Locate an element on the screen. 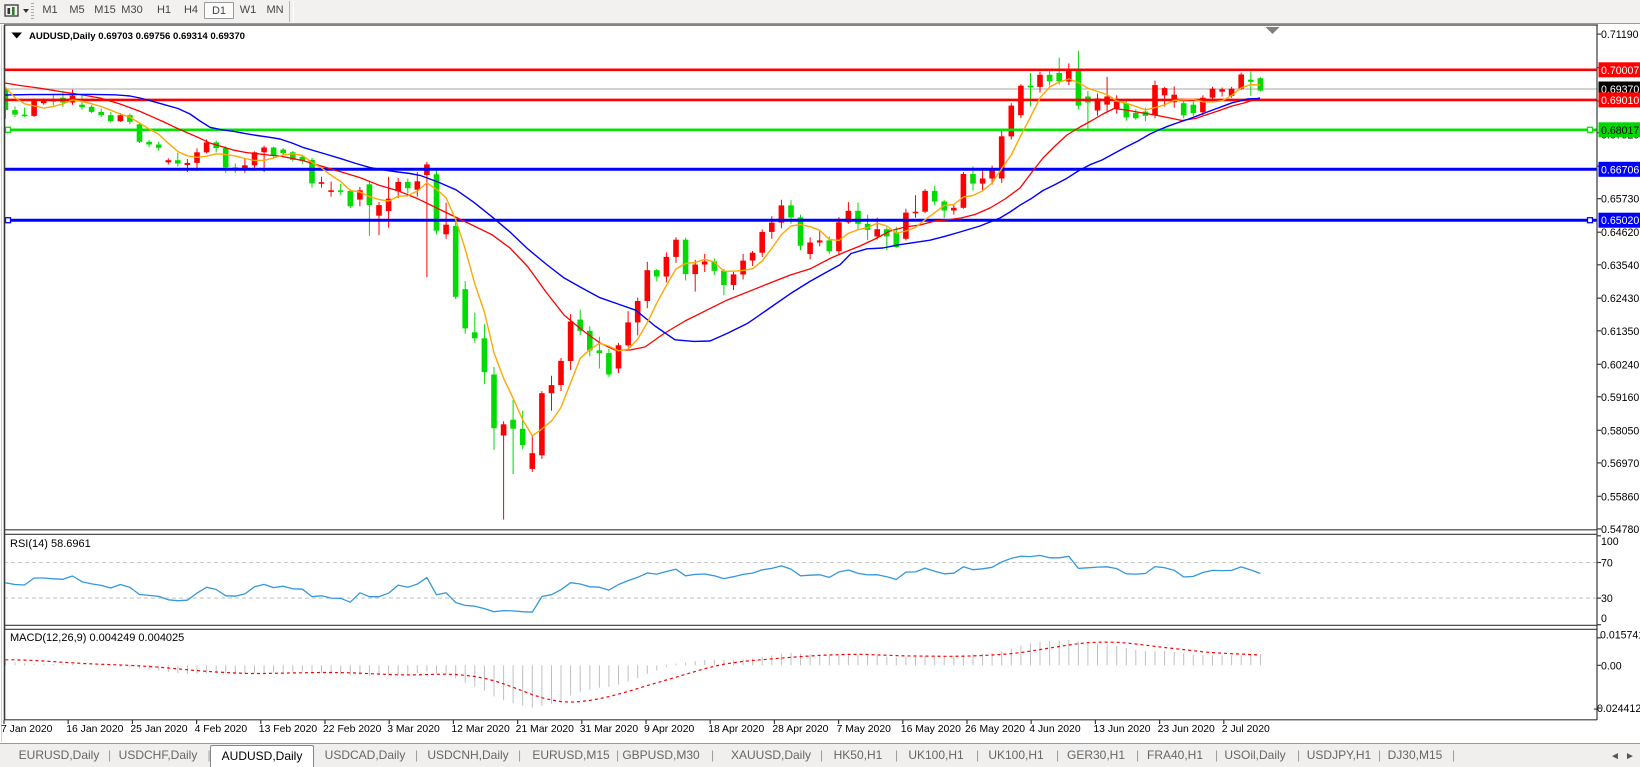 Image resolution: width=1640 pixels, height=767 pixels. svg-text: 21 Mar 2020 is located at coordinates (545, 729).